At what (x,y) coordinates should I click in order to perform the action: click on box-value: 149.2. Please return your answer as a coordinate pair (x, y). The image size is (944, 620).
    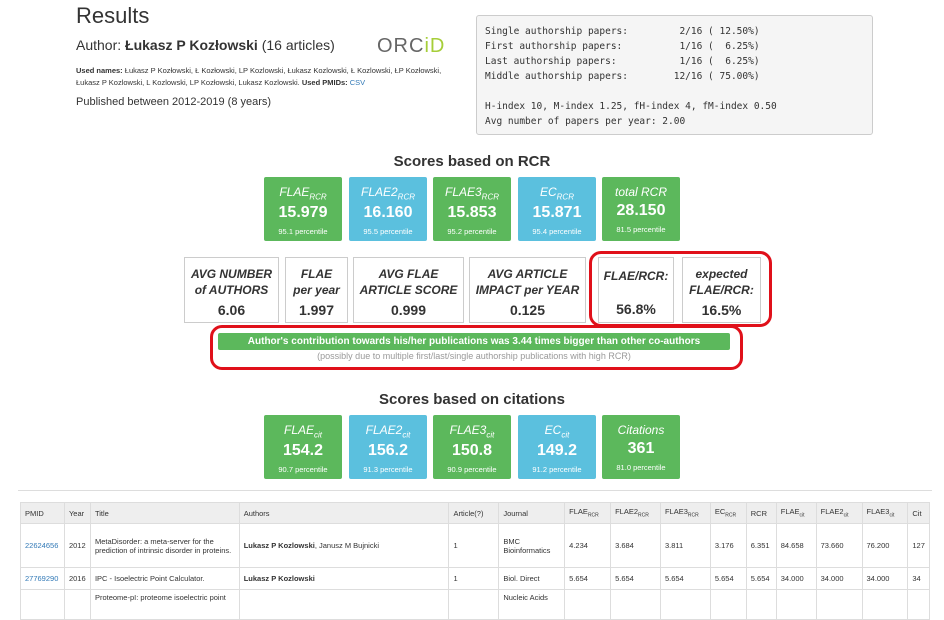
    Looking at the image, I should click on (557, 451).